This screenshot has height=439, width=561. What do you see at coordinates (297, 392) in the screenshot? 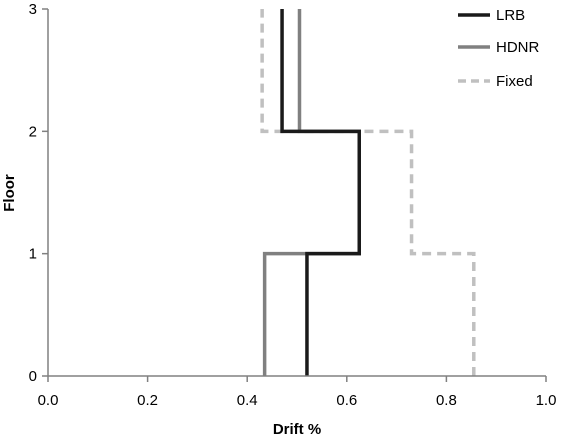
I see `x-ticks: 0.0 0.2 0.4 0.6 0.8 1.0` at bounding box center [297, 392].